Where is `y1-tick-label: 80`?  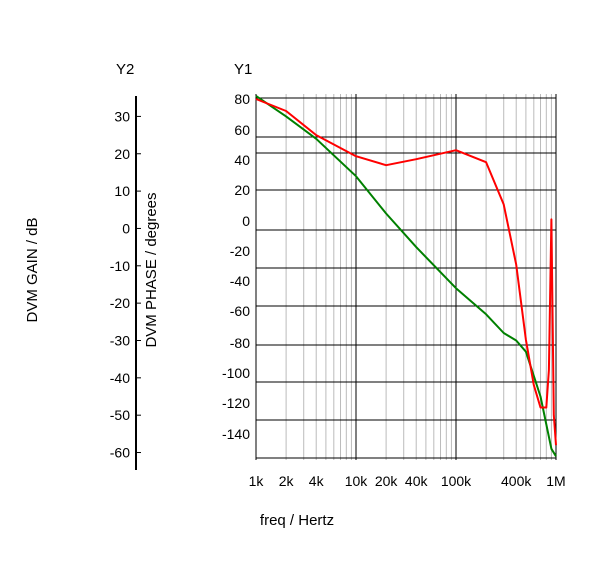
y1-tick-label: 80 is located at coordinates (242, 99).